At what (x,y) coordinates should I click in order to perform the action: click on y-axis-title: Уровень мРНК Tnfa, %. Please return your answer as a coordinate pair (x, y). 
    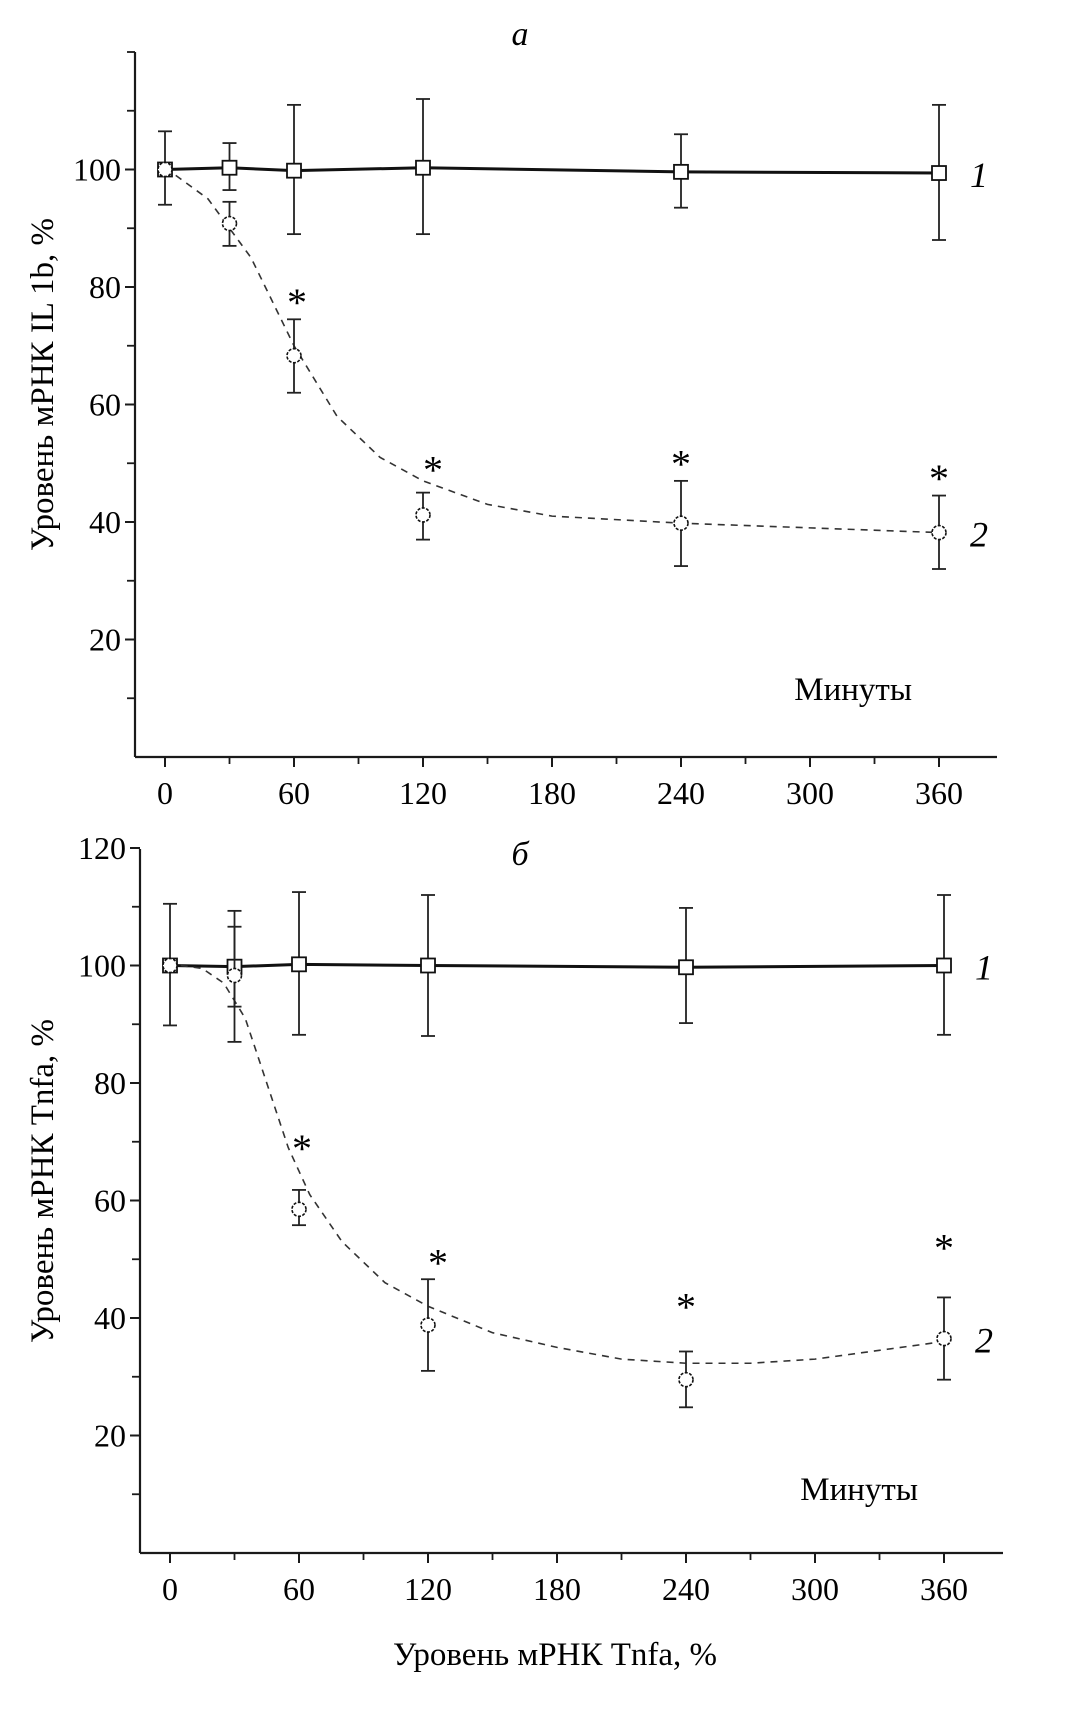
    Looking at the image, I should click on (43, 1181).